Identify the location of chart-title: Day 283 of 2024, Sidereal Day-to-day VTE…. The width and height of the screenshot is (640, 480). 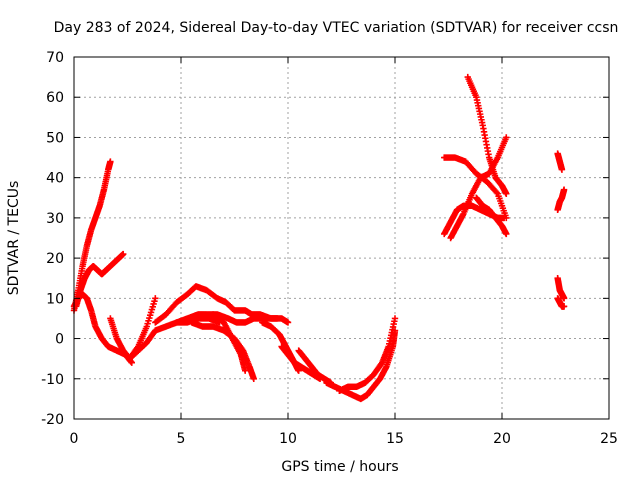
(336, 28).